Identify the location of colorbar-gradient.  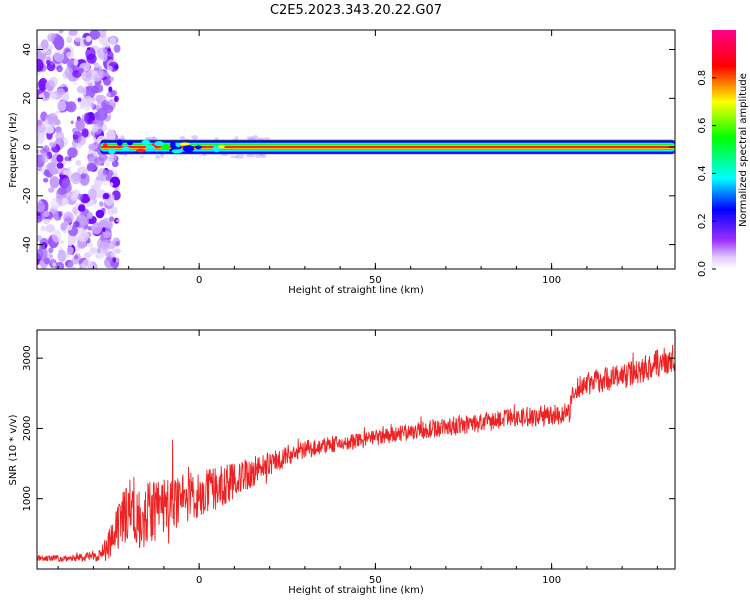
(724, 149).